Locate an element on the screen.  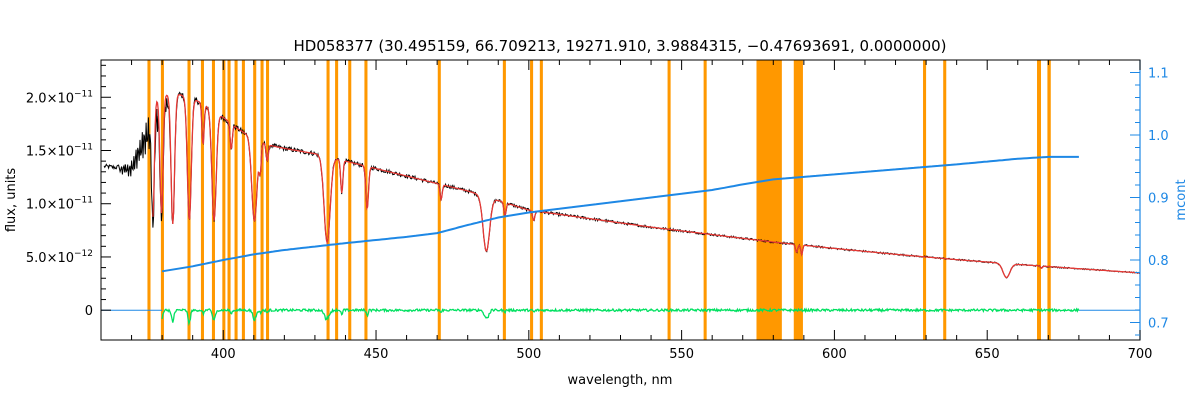
y2-tick-label: 0.9 is located at coordinates (1158, 199).